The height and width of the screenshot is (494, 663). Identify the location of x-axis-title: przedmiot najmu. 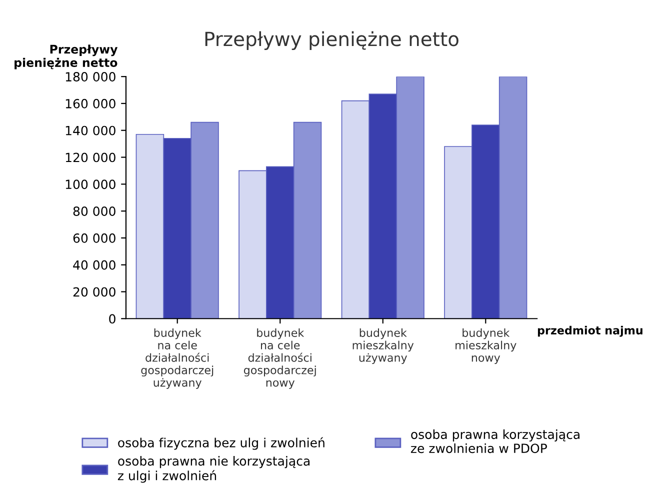
(590, 331).